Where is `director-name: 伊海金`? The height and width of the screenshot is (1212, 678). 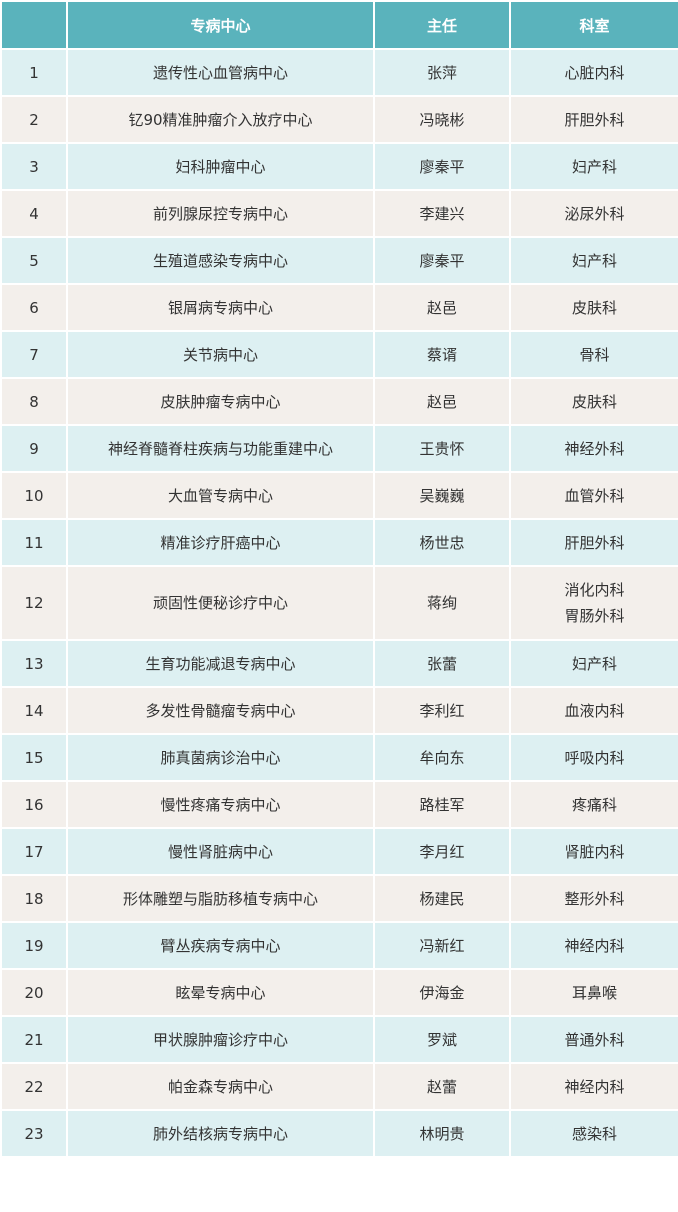 director-name: 伊海金 is located at coordinates (442, 992).